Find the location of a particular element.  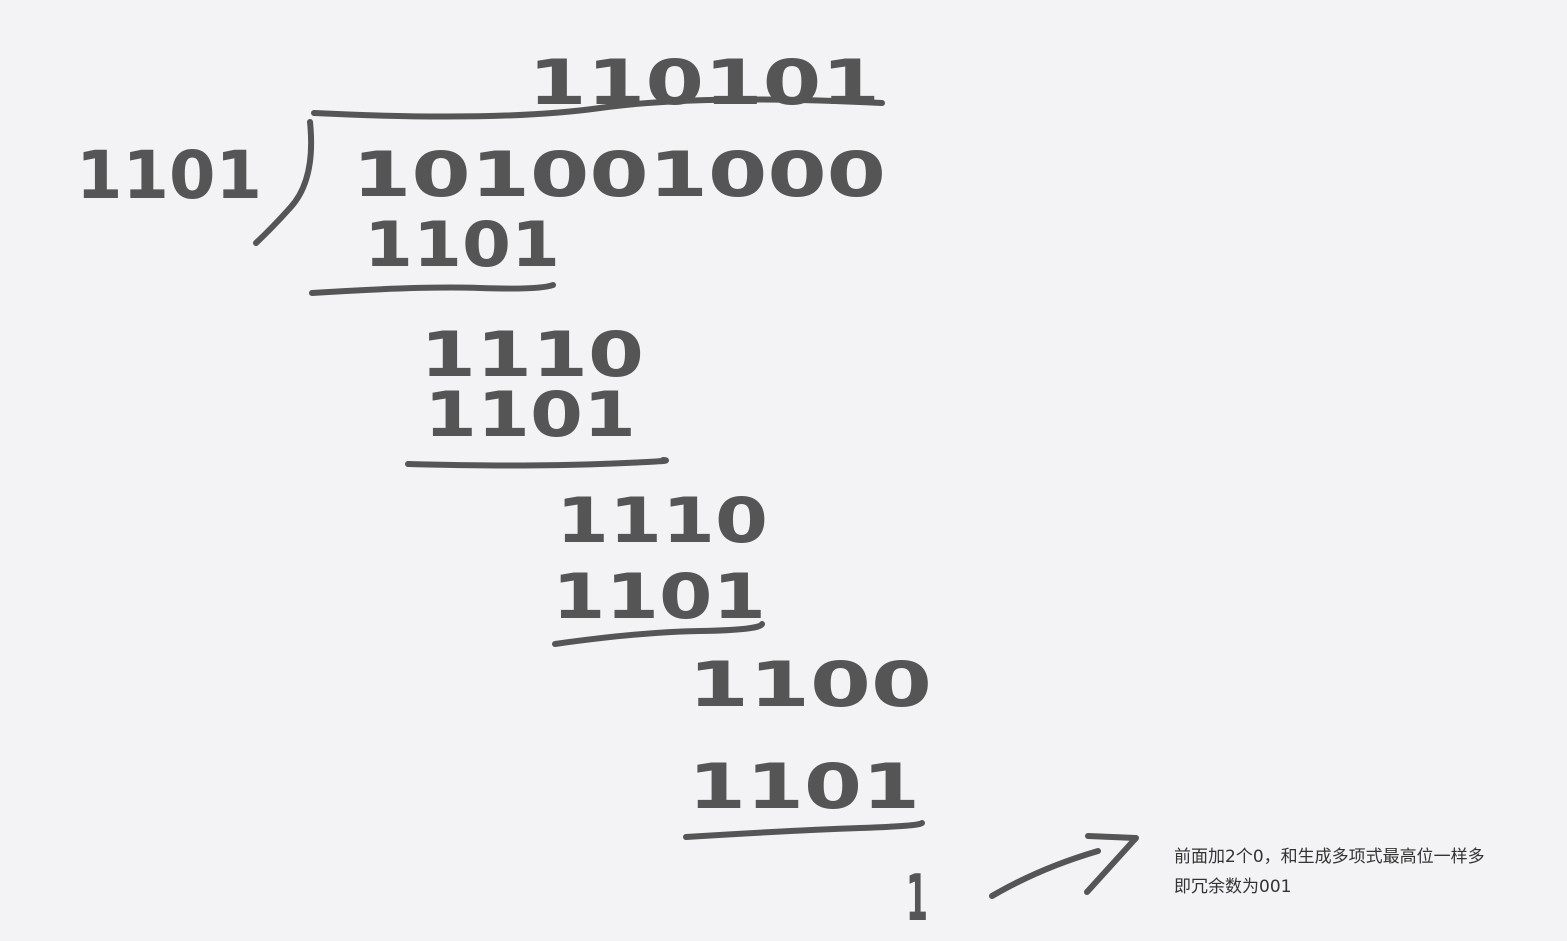

step-3-subtrahend: 1101 is located at coordinates (659, 596).